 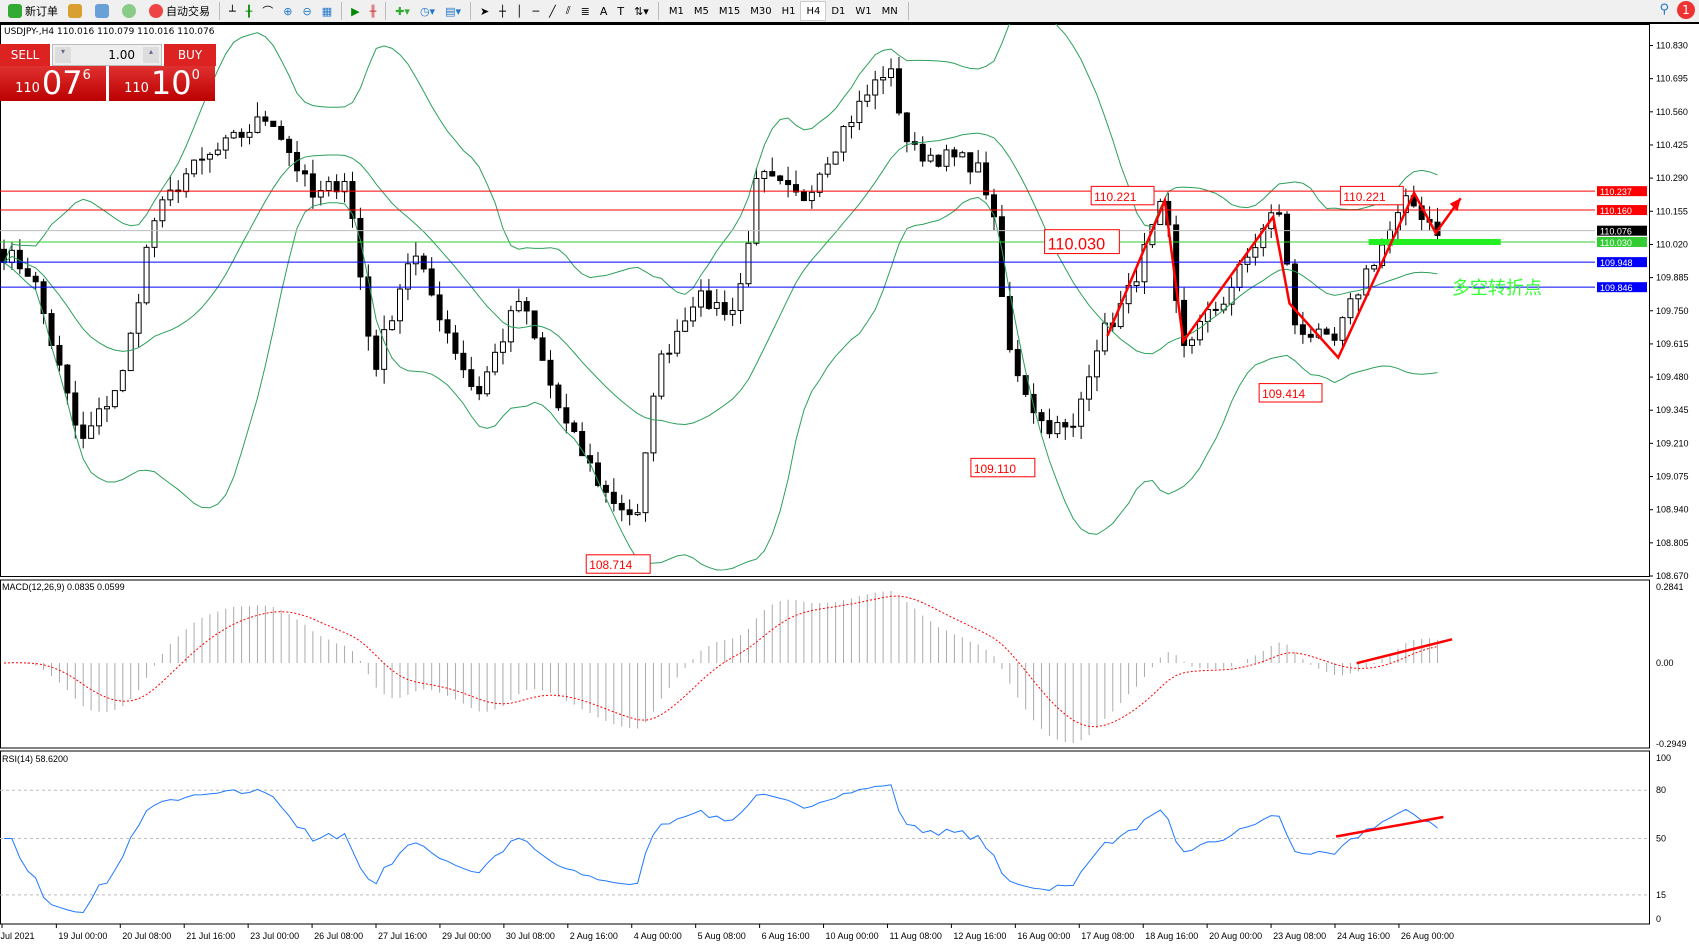 I want to click on channel-tool: ⫽, so click(x=568, y=10).